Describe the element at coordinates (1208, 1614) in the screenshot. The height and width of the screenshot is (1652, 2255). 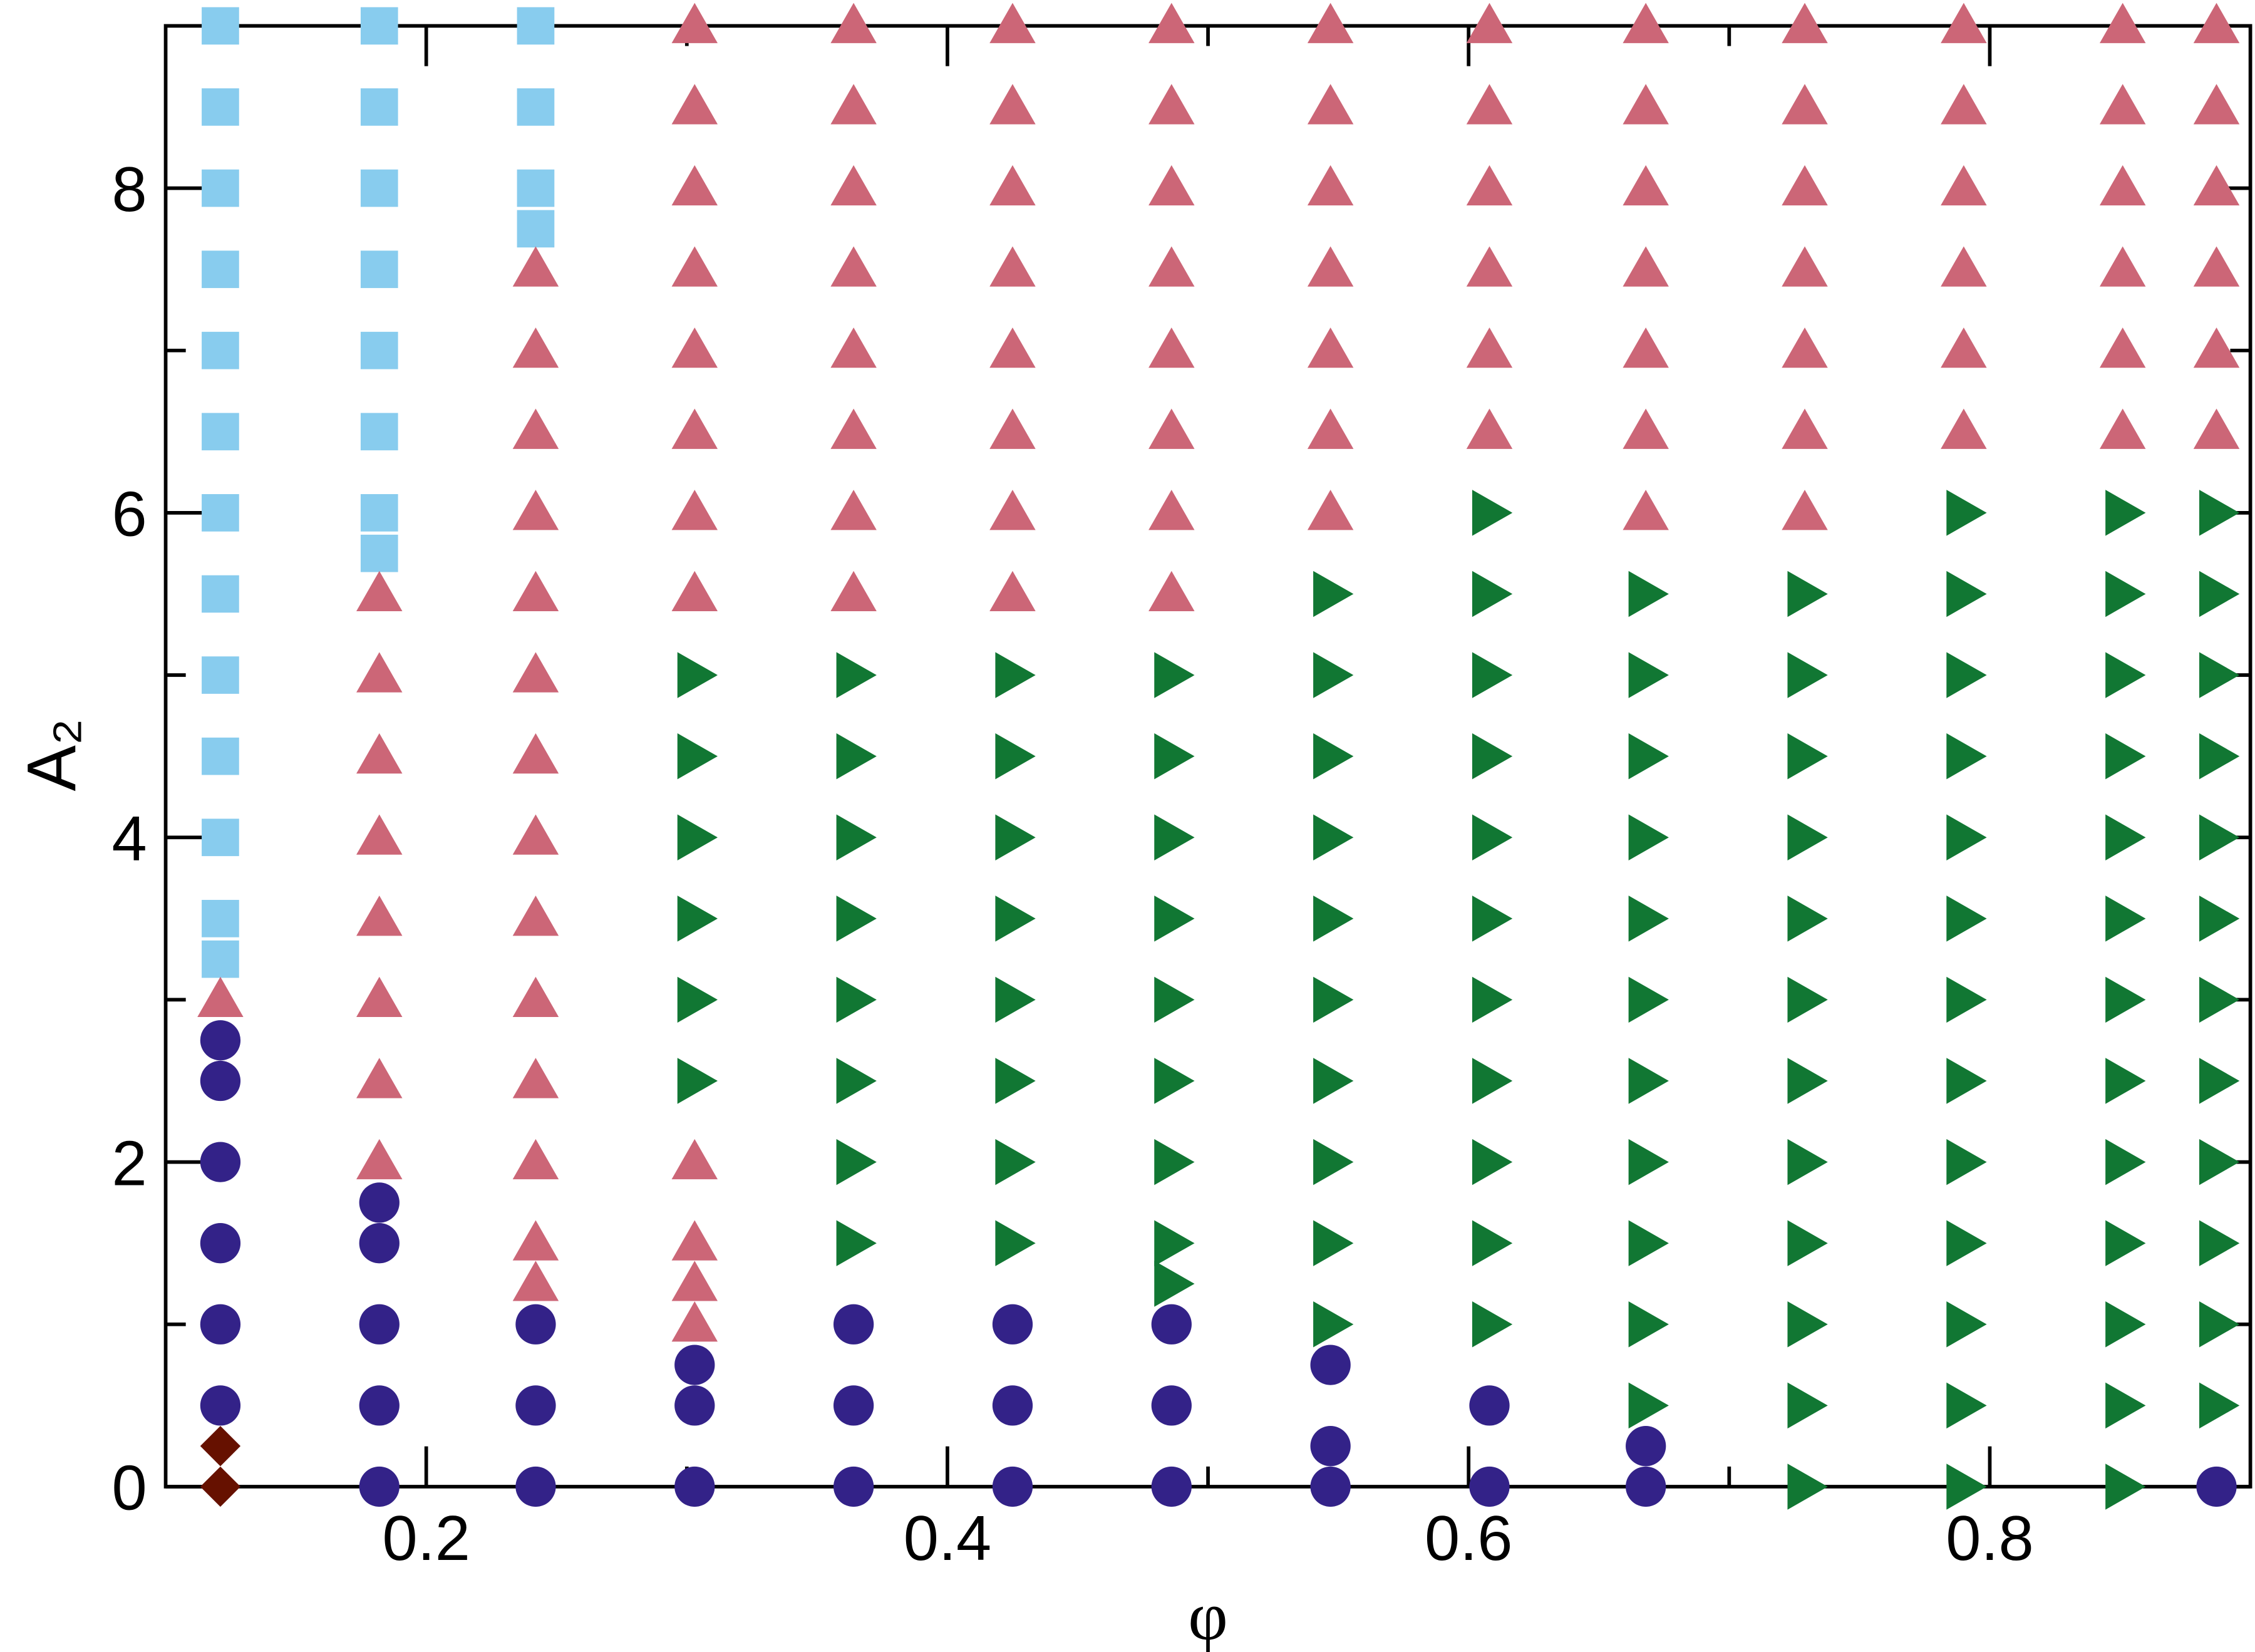
I see `x-axis-label: φ` at that location.